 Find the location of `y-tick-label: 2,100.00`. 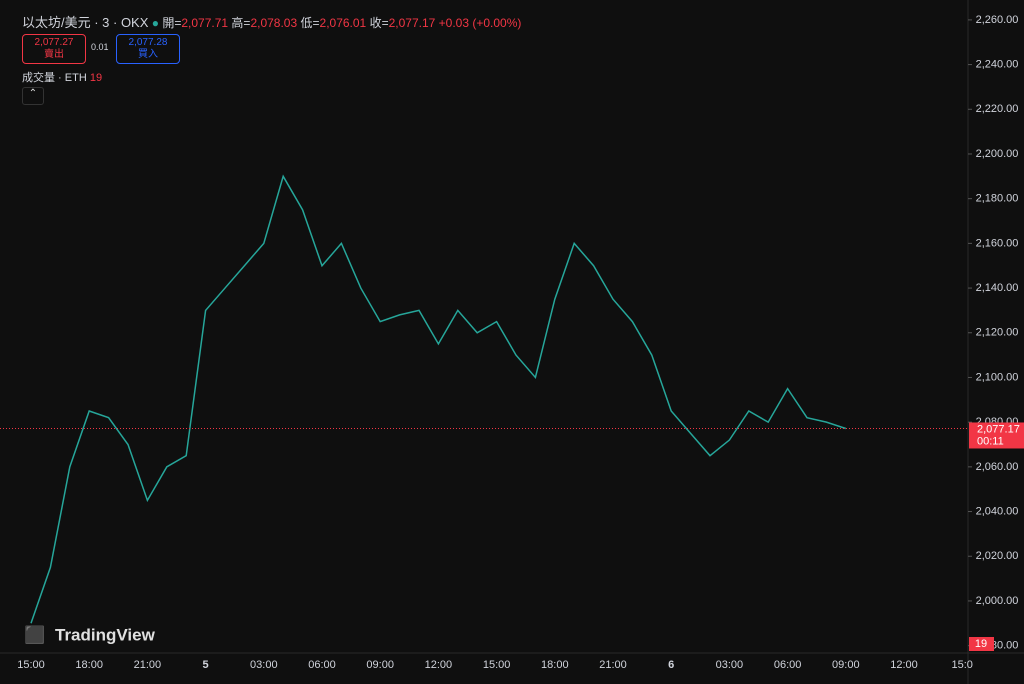

y-tick-label: 2,100.00 is located at coordinates (997, 377).